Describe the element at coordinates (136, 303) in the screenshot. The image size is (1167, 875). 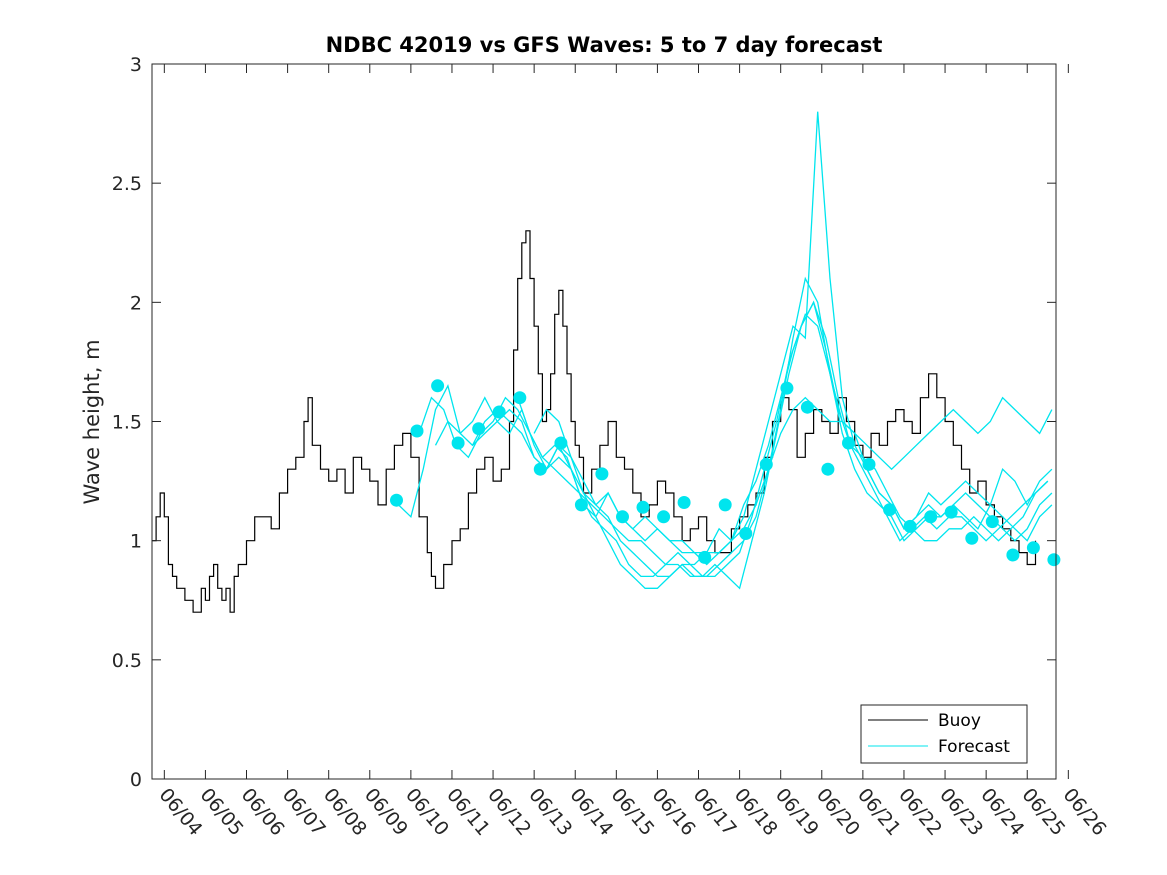
I see `y-tick-label: 2` at that location.